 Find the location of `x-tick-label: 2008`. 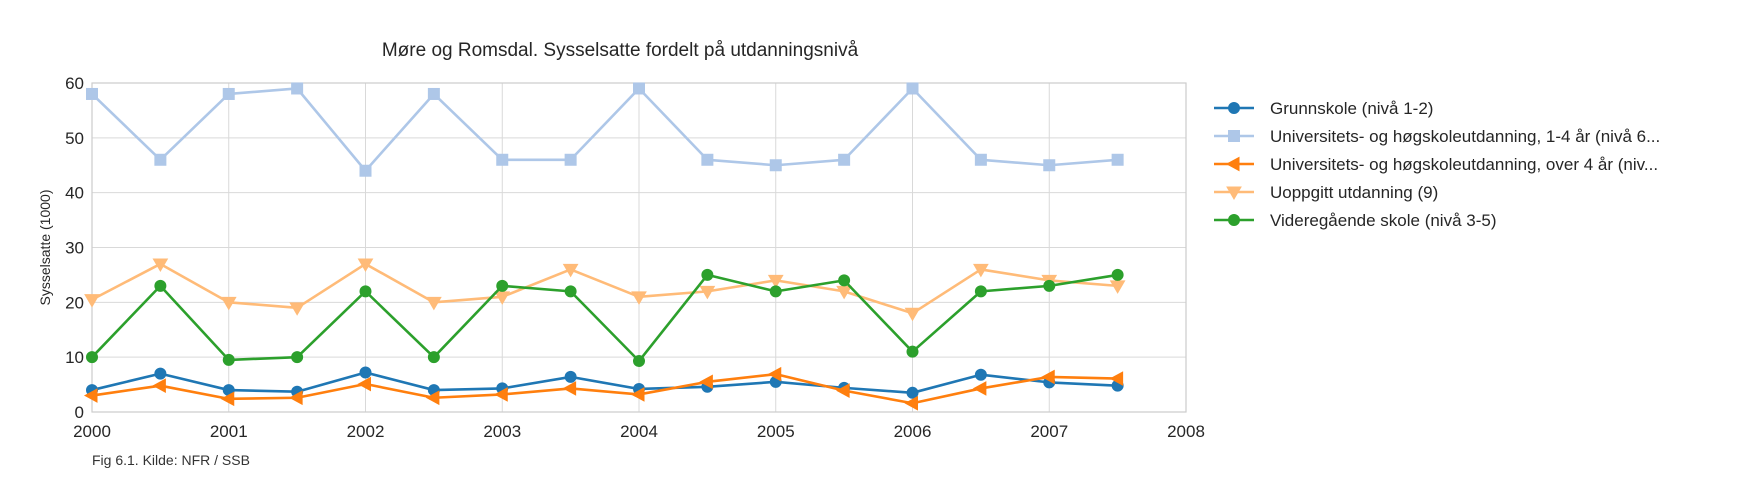

x-tick-label: 2008 is located at coordinates (1186, 431).